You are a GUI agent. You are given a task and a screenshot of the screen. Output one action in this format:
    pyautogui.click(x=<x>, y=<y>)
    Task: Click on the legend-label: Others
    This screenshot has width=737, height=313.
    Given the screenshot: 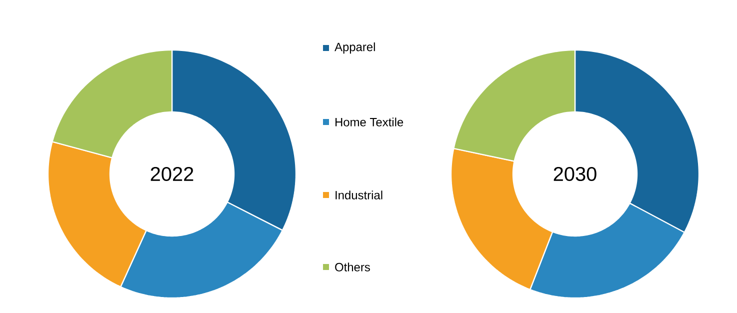 What is the action you would take?
    pyautogui.click(x=352, y=267)
    